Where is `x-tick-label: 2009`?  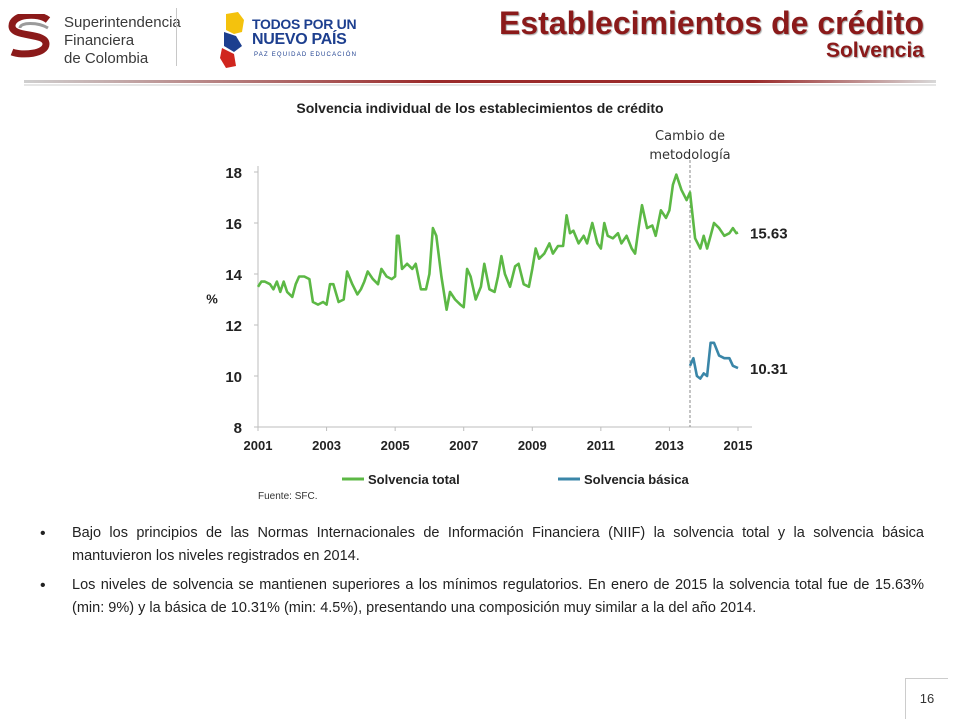 x-tick-label: 2009 is located at coordinates (532, 445).